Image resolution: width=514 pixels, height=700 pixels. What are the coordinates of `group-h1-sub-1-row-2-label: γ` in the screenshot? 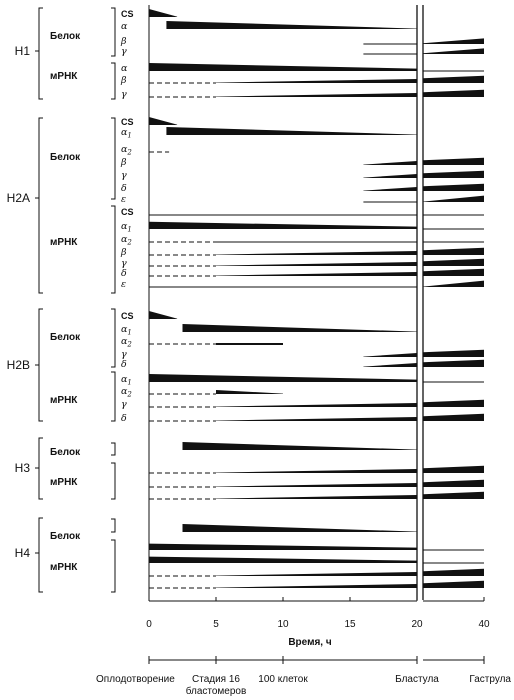 It's located at (124, 94).